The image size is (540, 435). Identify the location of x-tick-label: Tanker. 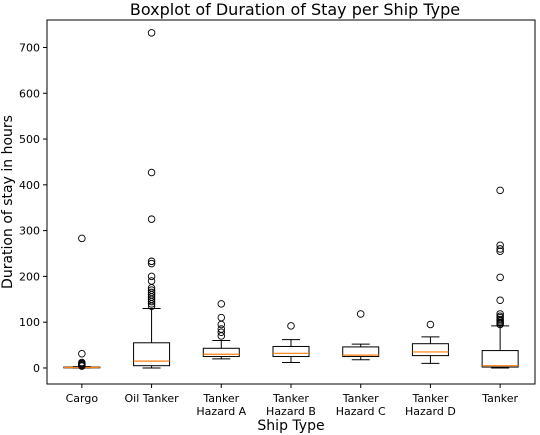
(499, 398).